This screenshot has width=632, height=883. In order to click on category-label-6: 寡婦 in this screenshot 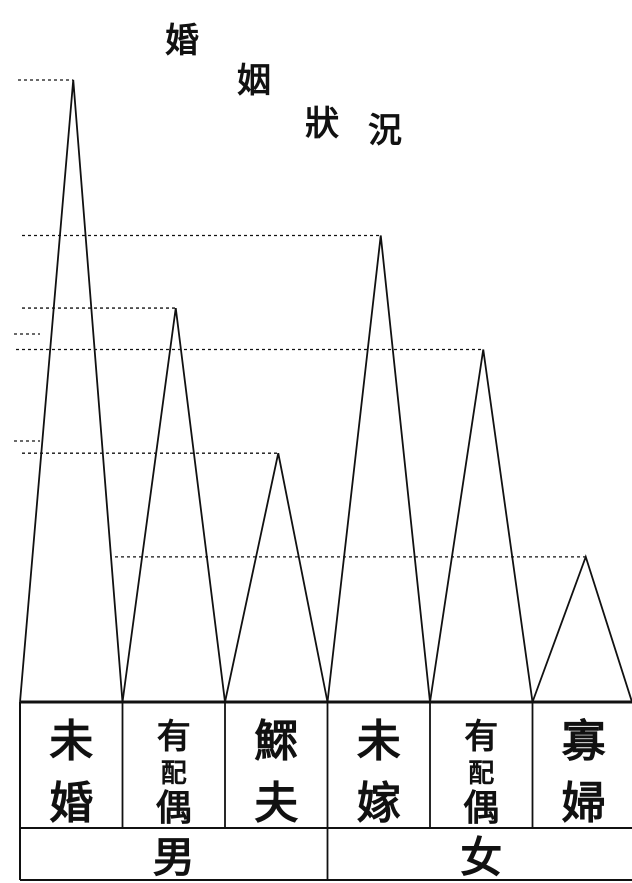, I will do `click(584, 772)`.